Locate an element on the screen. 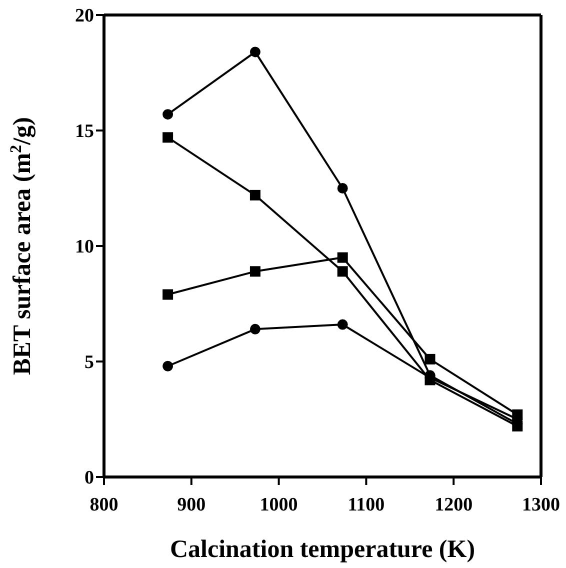  x-tick-label: 800 is located at coordinates (104, 505).